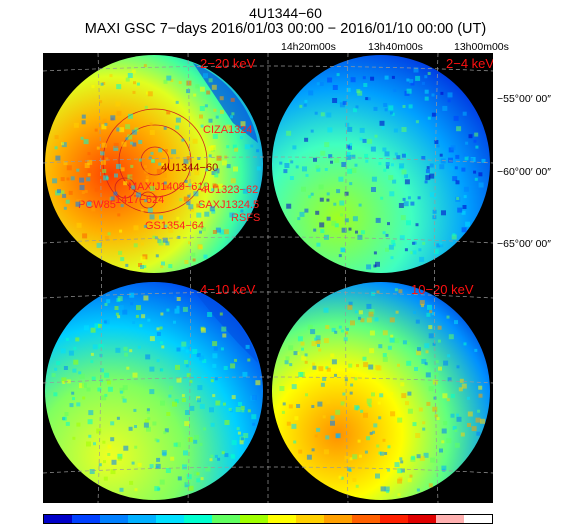 The width and height of the screenshot is (571, 525). What do you see at coordinates (174, 226) in the screenshot?
I see `source-label: GS1354−64` at bounding box center [174, 226].